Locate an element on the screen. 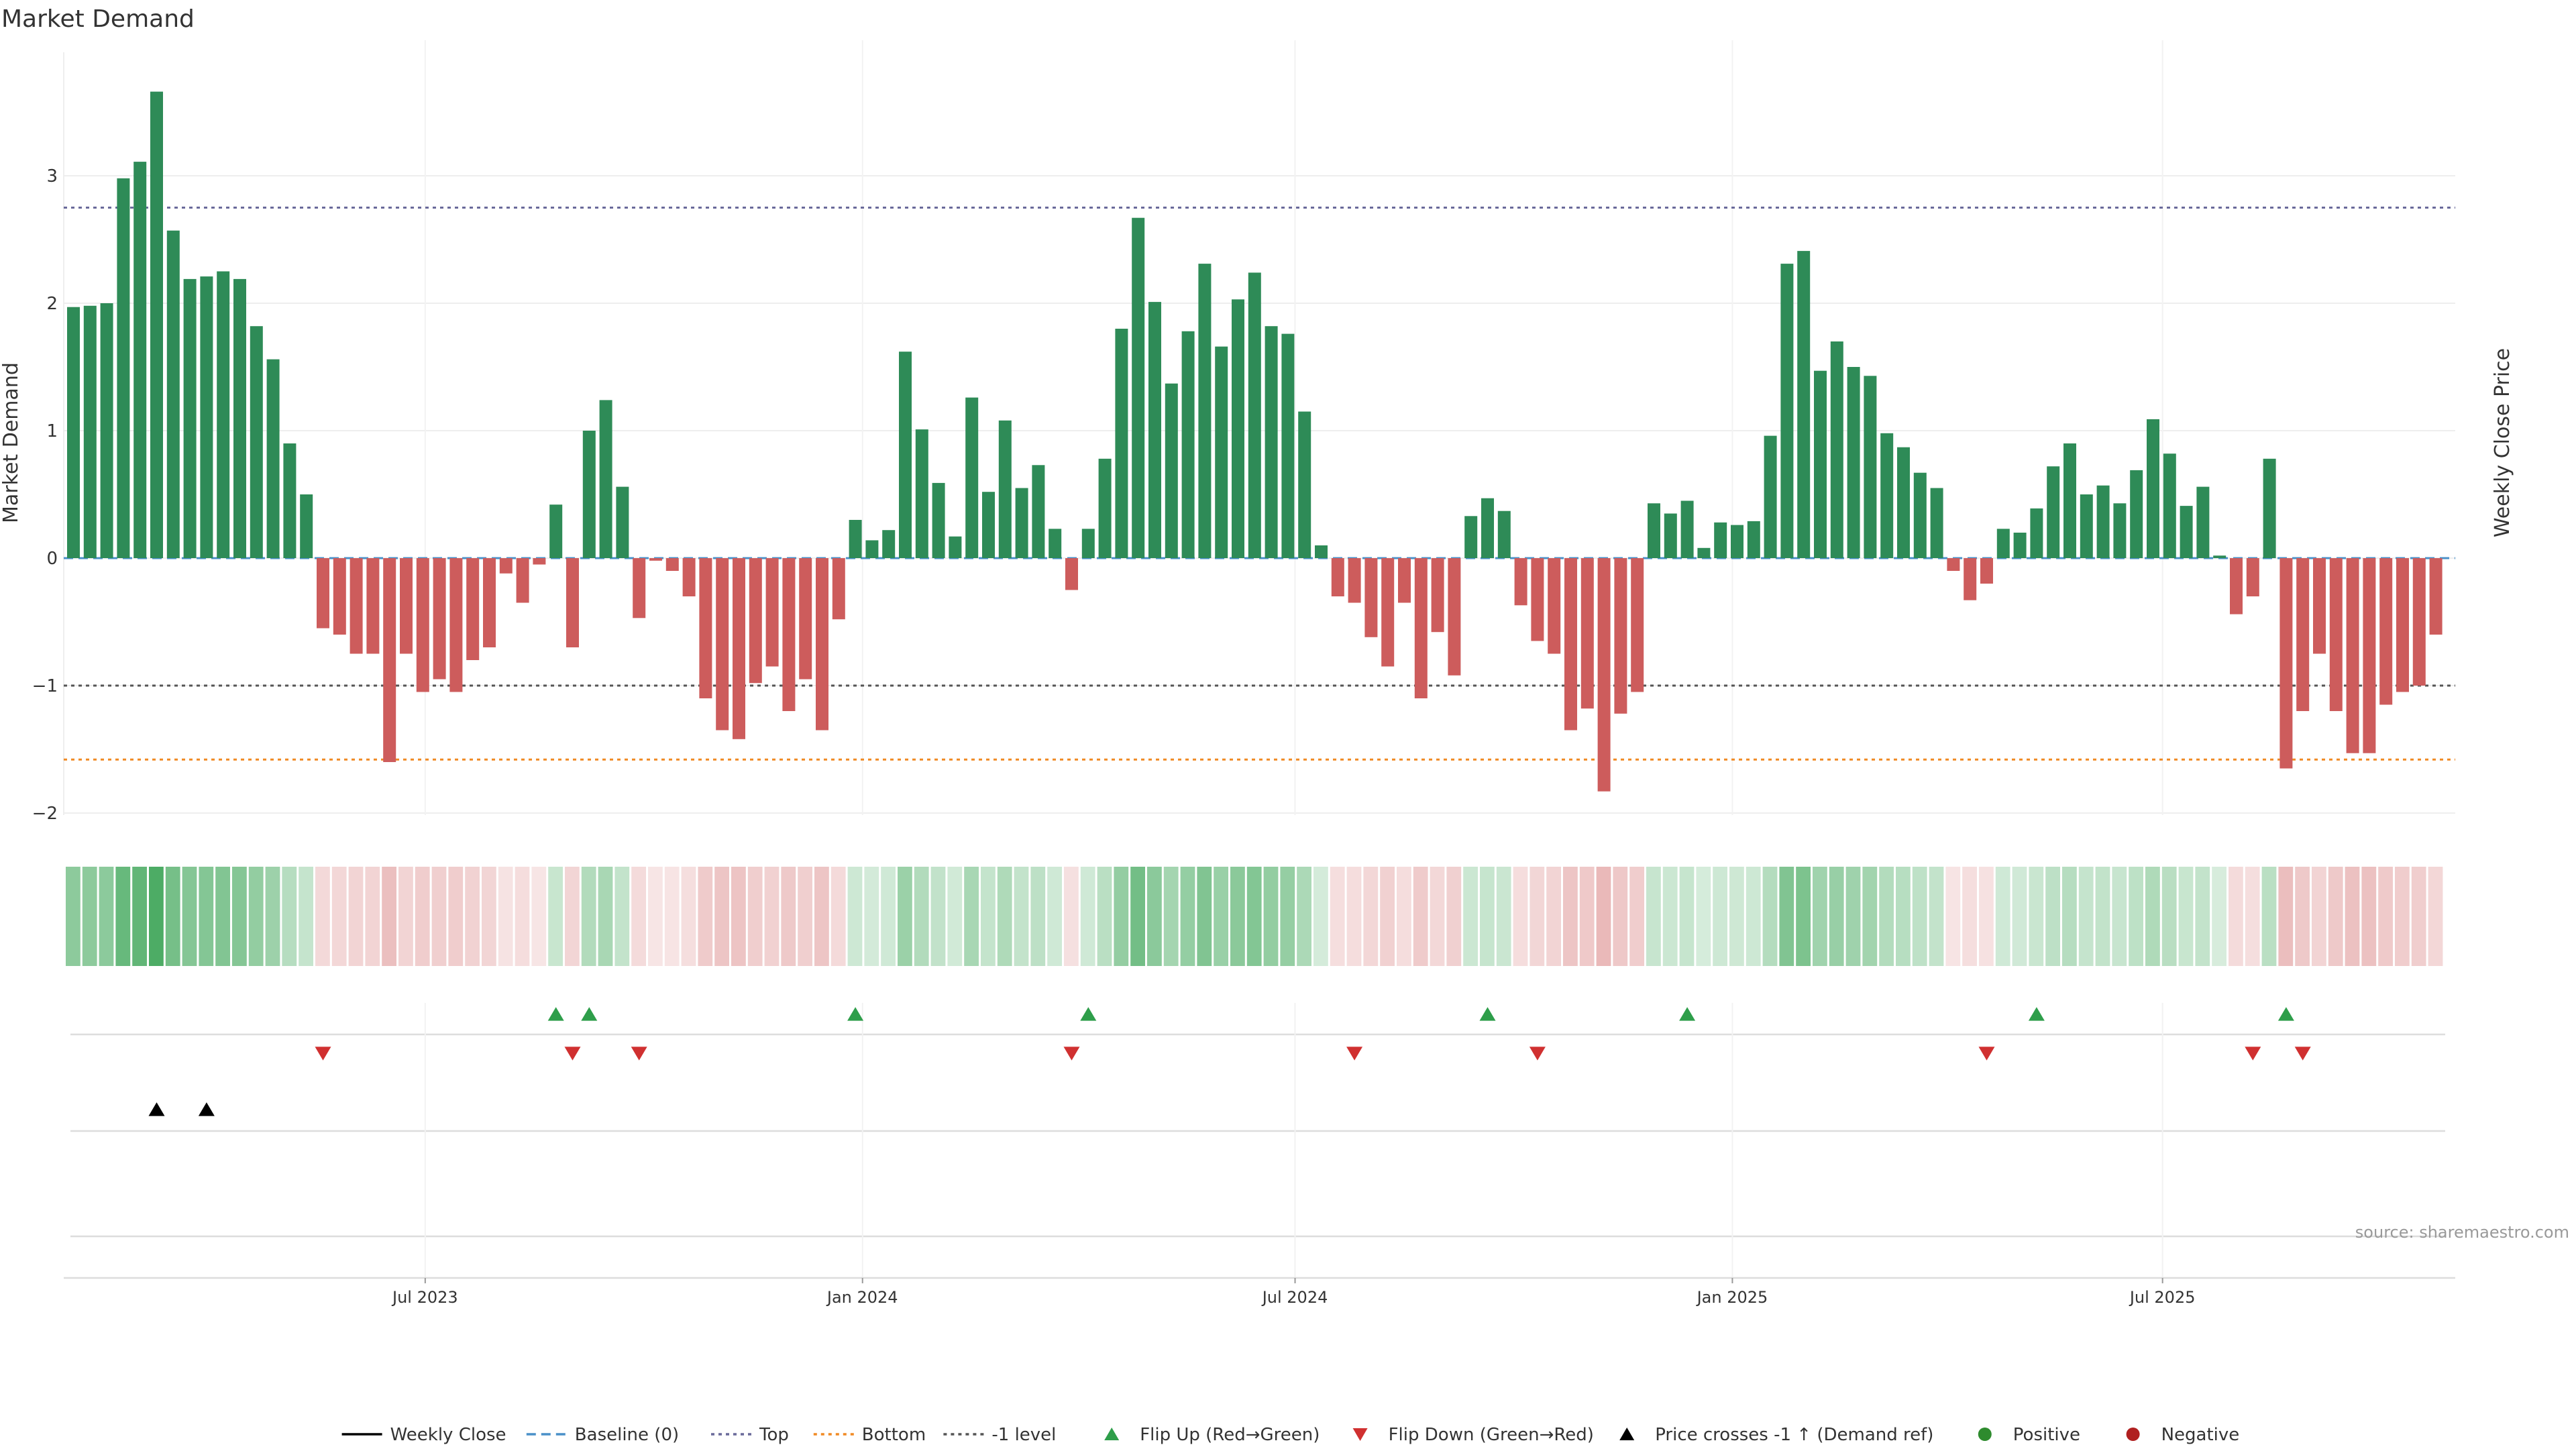 Image resolution: width=2576 pixels, height=1449 pixels. x-tick-label: Jul 2025 is located at coordinates (2162, 1297).